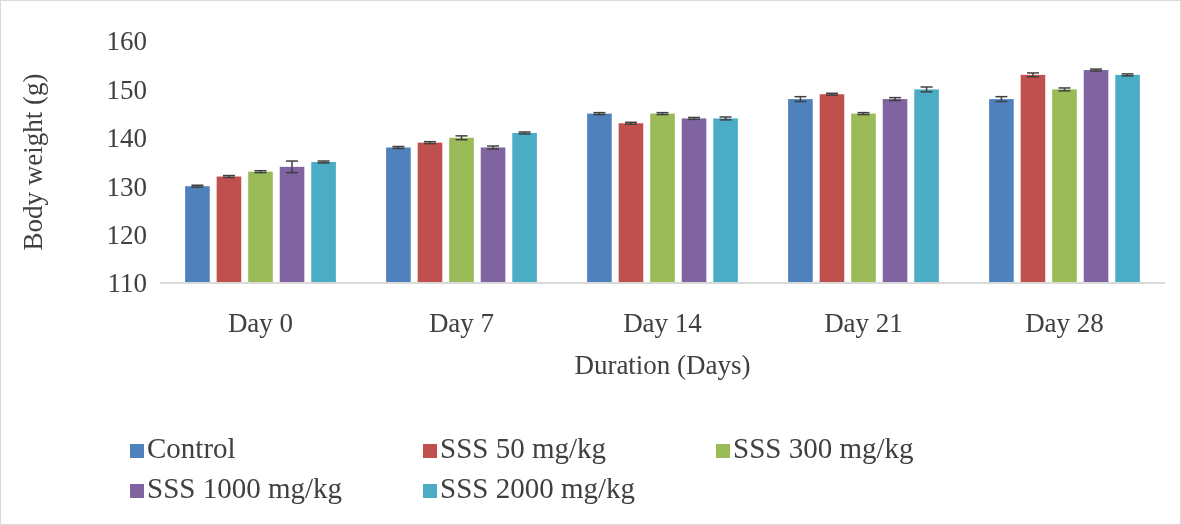 The width and height of the screenshot is (1181, 525). Describe the element at coordinates (244, 488) in the screenshot. I see `legend-label: SSS 1000 mg/kg` at that location.